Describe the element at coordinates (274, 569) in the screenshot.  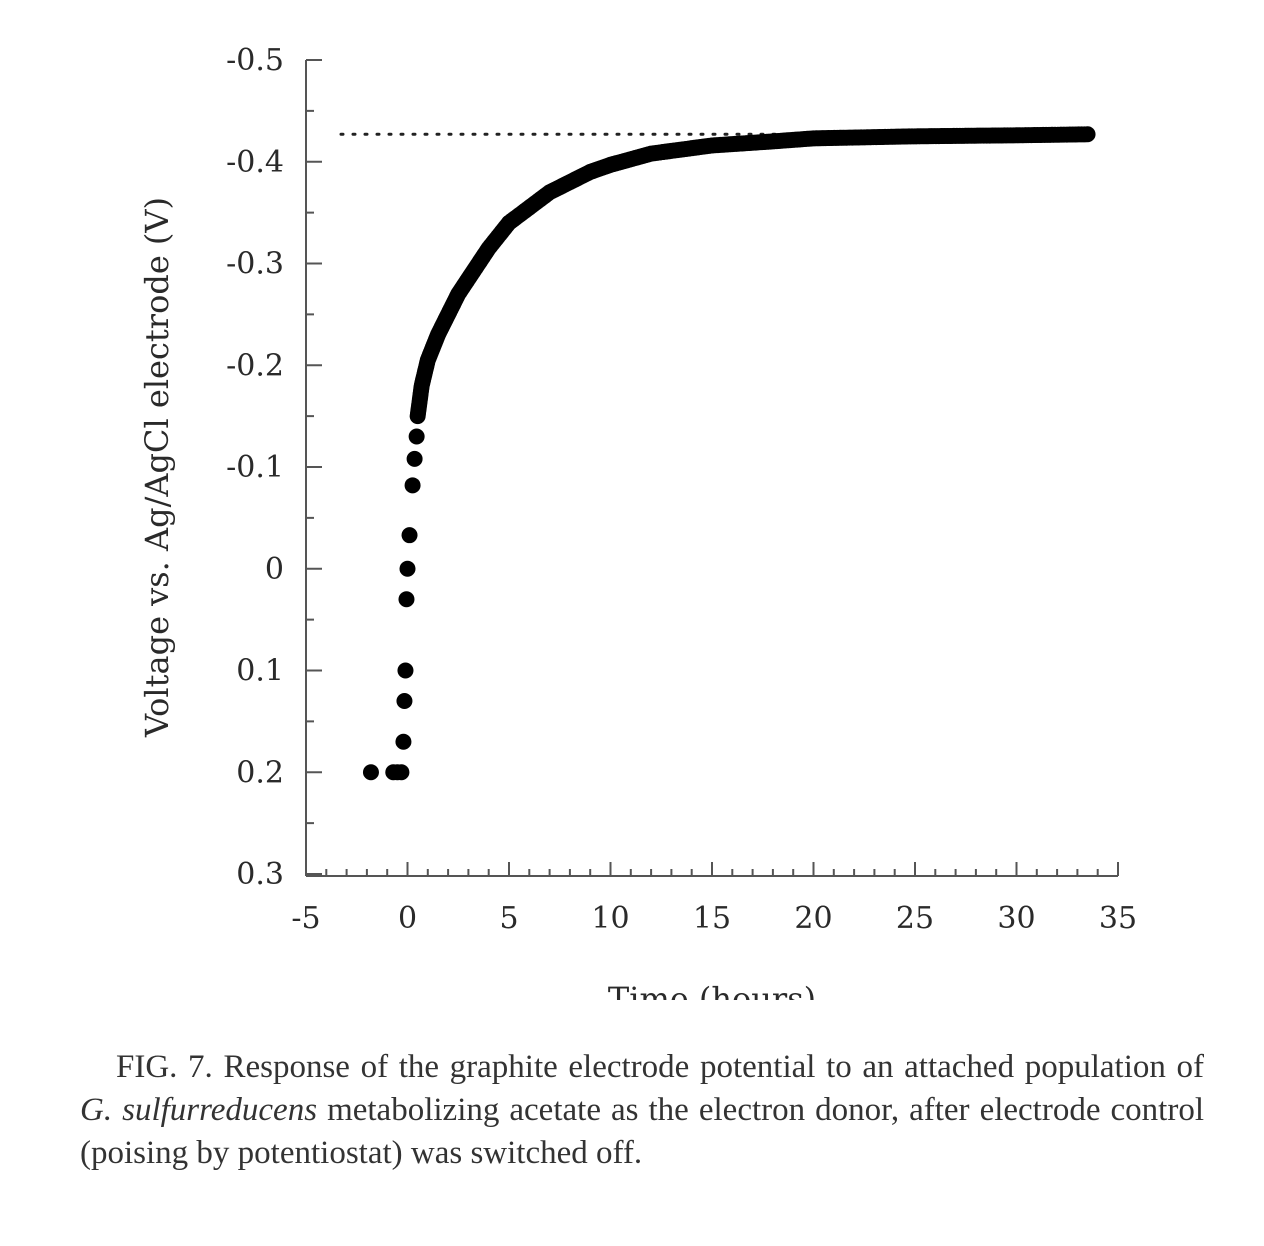
I see `y-tick-label: 0` at that location.